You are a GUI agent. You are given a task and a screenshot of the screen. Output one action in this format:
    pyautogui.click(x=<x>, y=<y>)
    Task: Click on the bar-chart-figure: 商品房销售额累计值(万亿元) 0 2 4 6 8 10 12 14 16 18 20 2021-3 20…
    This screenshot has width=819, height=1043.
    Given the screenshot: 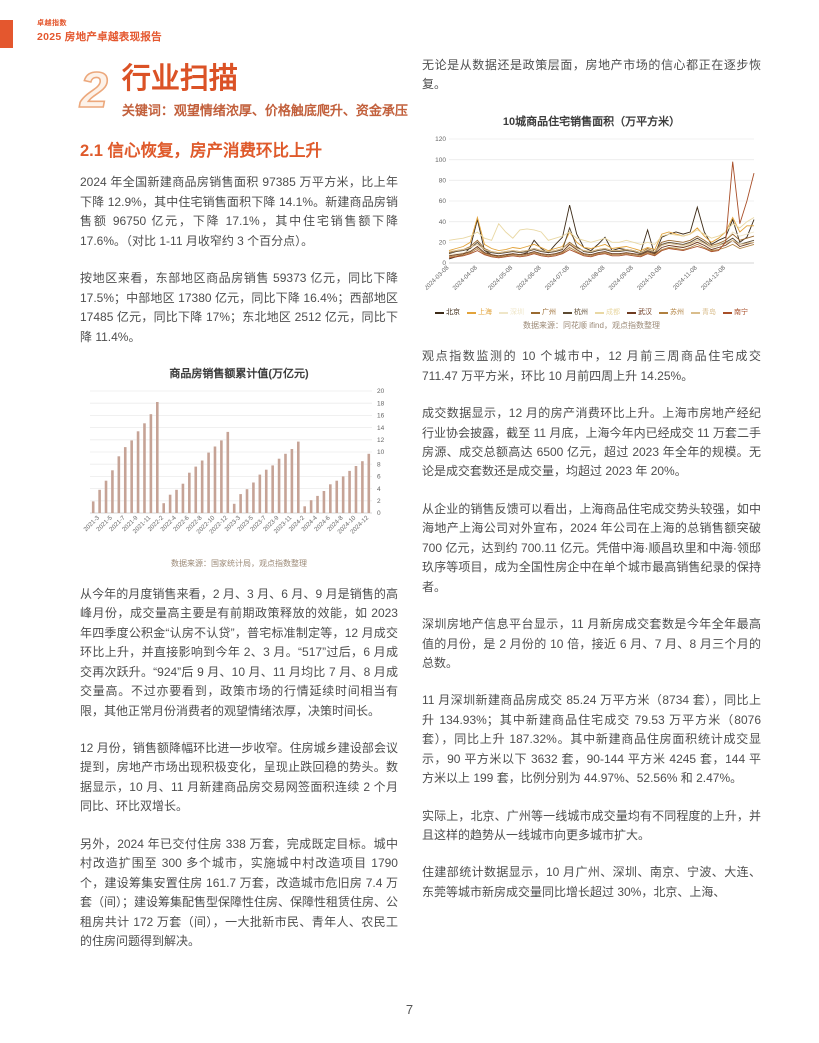 What is the action you would take?
    pyautogui.click(x=239, y=467)
    